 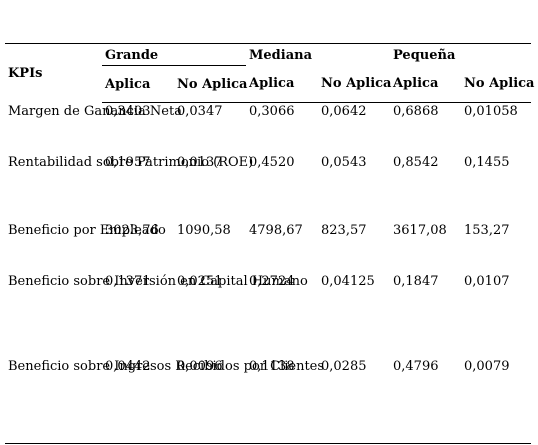 I want to click on table-cell: 0,01058, so click(x=491, y=111).